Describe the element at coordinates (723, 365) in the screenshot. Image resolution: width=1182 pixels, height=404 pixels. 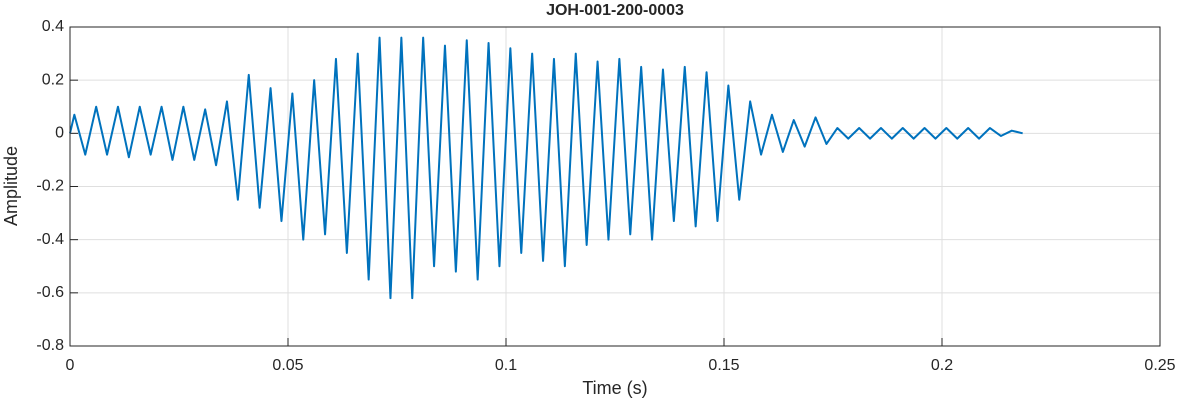
I see `x-tick-label: 0.15` at that location.